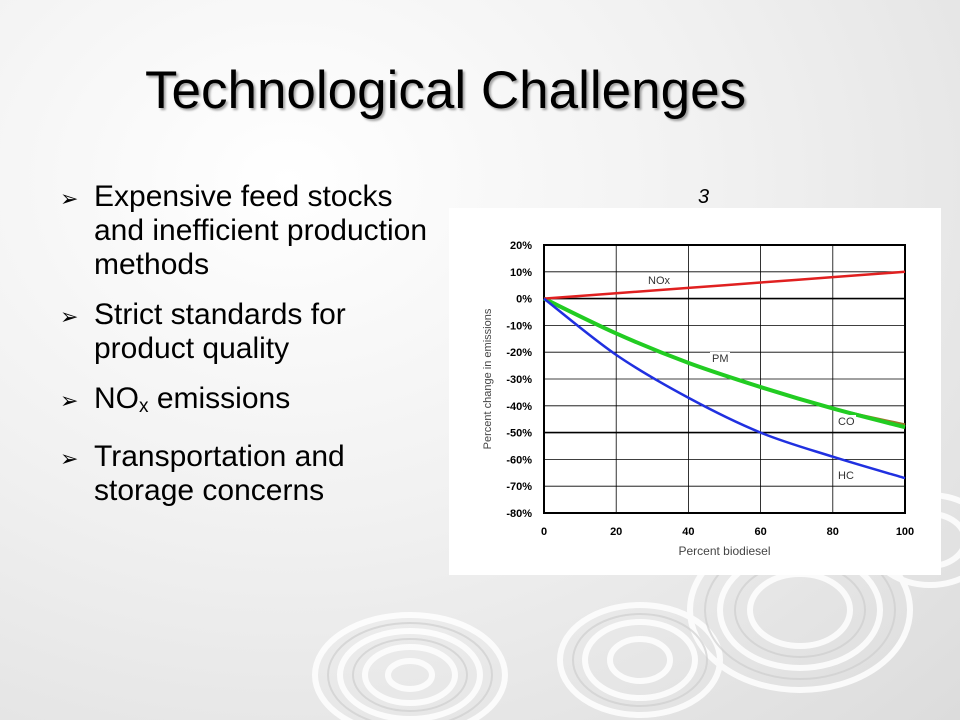 This screenshot has width=960, height=720. Describe the element at coordinates (519, 514) in the screenshot. I see `y-tick-label: -80%` at that location.